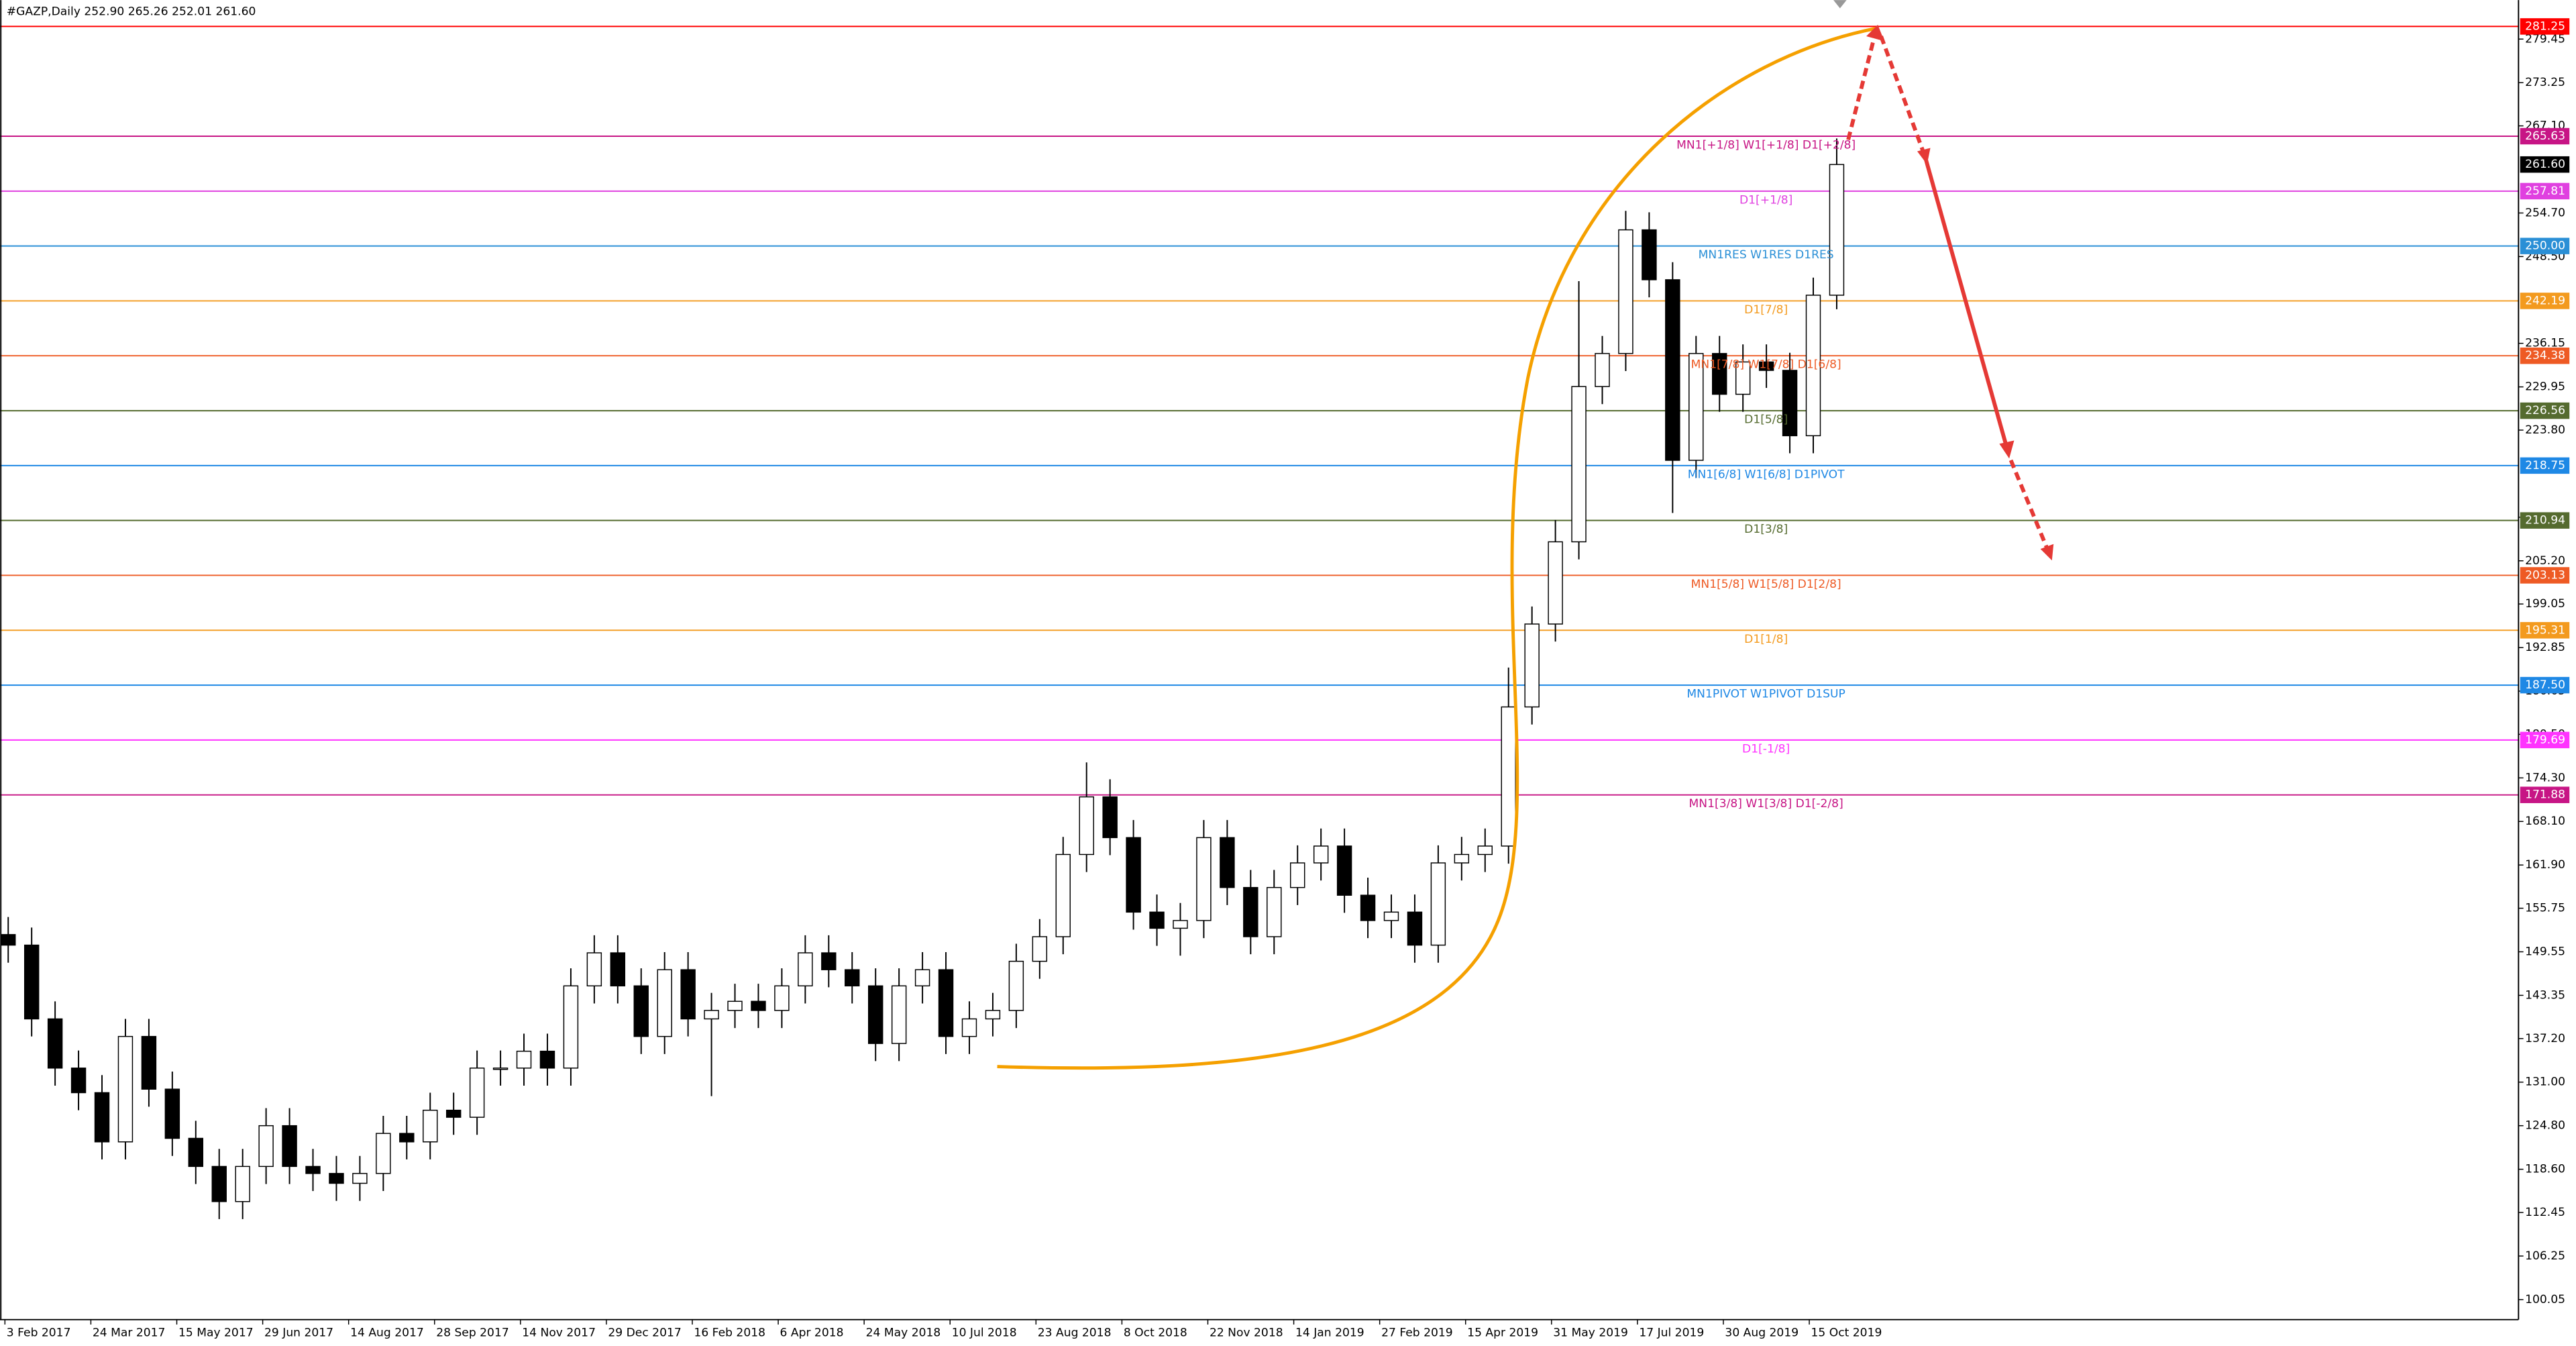 The height and width of the screenshot is (1346, 2576). Describe the element at coordinates (298, 1332) in the screenshot. I see `x-tick-label: 29 Jun 2017` at that location.